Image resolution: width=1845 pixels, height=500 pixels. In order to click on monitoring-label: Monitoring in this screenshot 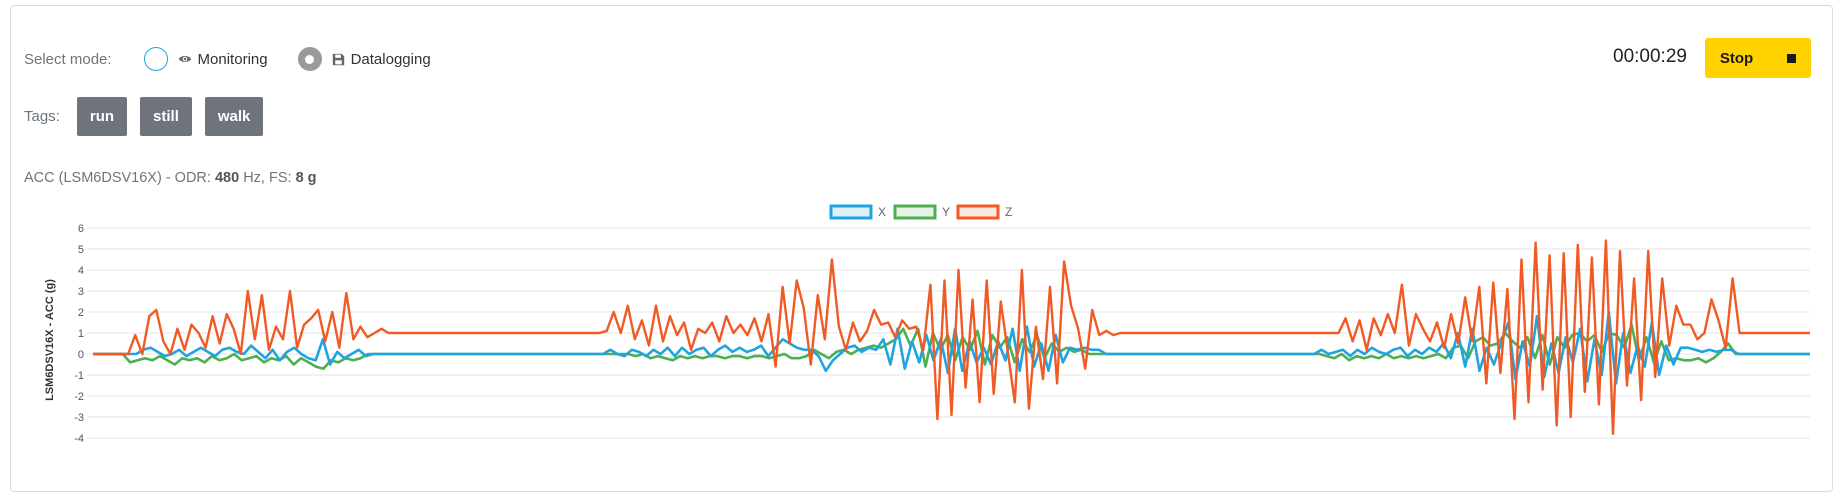, I will do `click(232, 59)`.